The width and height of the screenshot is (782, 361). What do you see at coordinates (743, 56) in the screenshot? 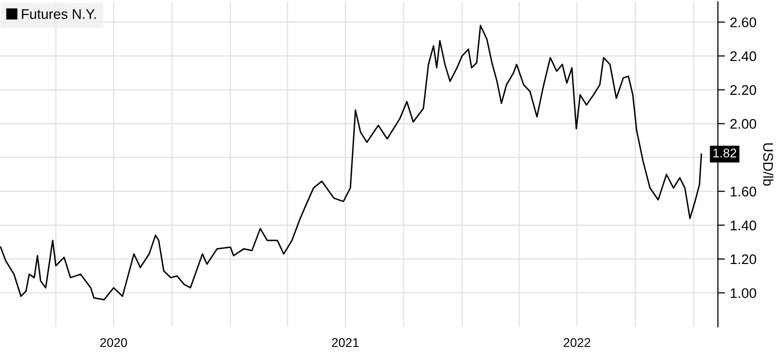
I see `y-tick-label: 2.40` at bounding box center [743, 56].